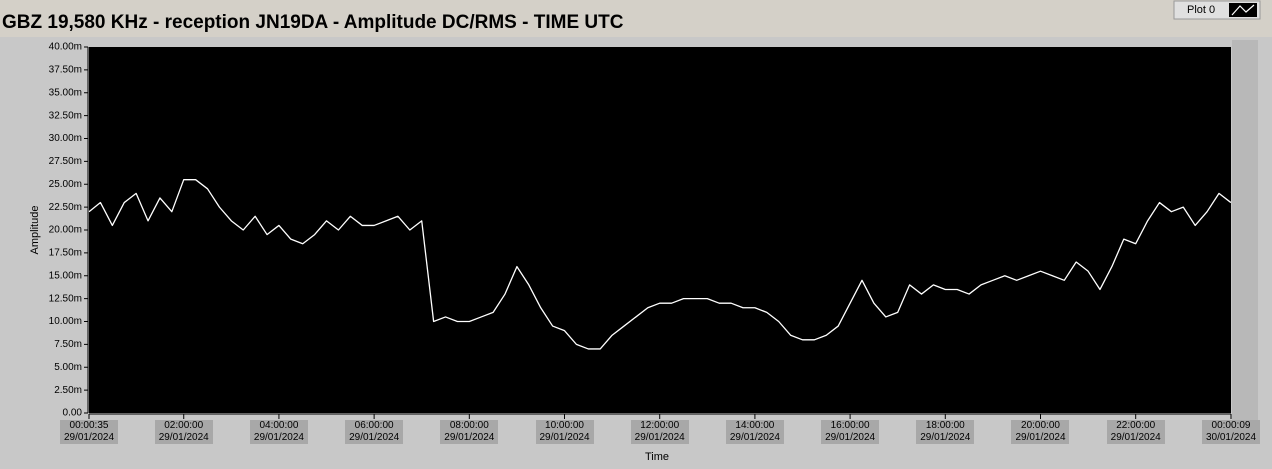  I want to click on x-tick-label: 18:00:00 29/01/2024, so click(945, 432).